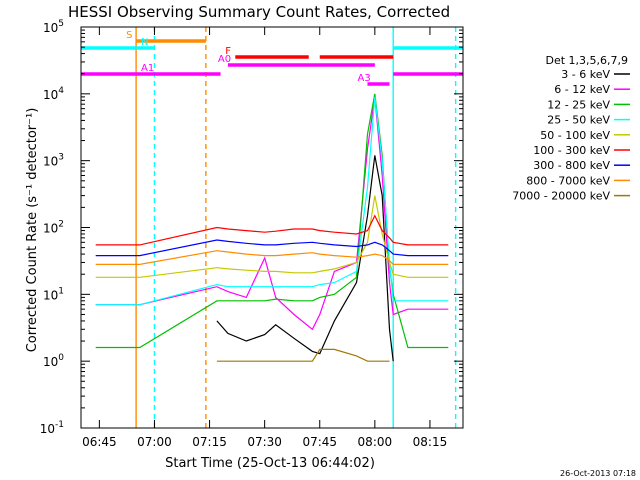 The width and height of the screenshot is (640, 480). I want to click on flag-label-a0: A0, so click(224, 59).